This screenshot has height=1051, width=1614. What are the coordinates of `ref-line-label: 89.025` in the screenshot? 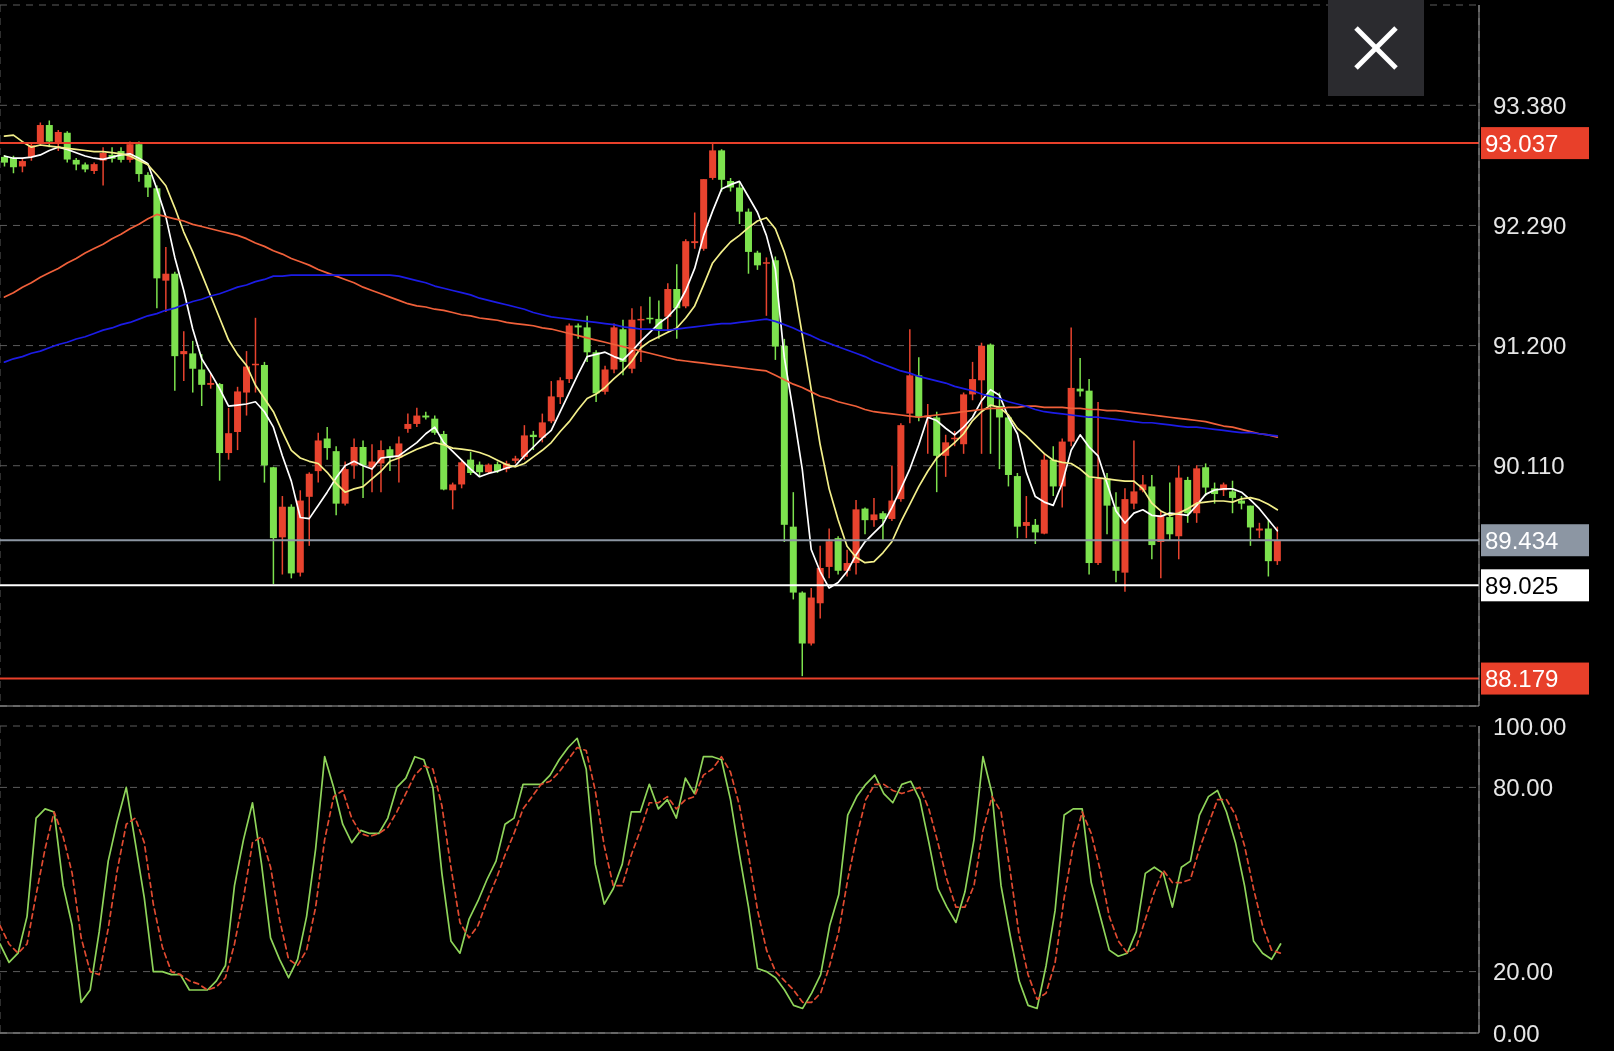 It's located at (1522, 585).